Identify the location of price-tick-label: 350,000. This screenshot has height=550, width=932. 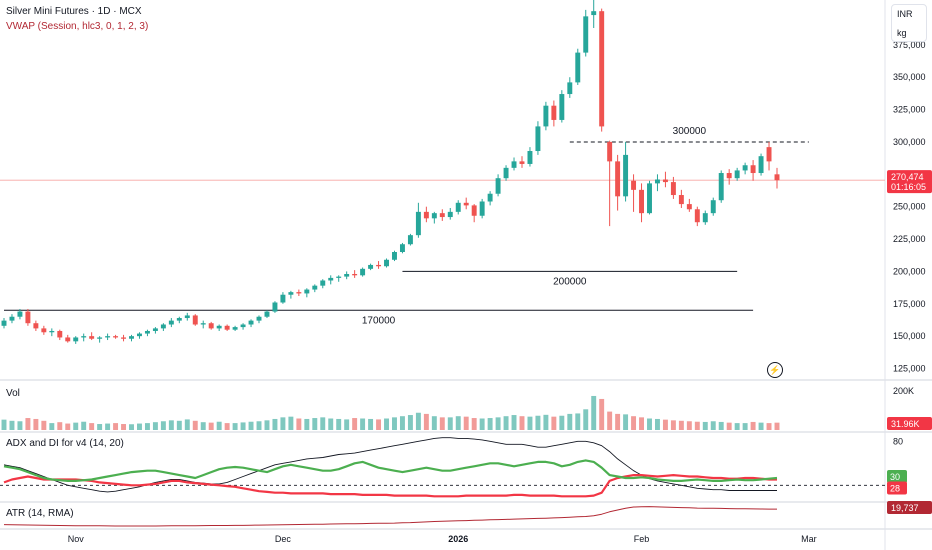
(909, 77).